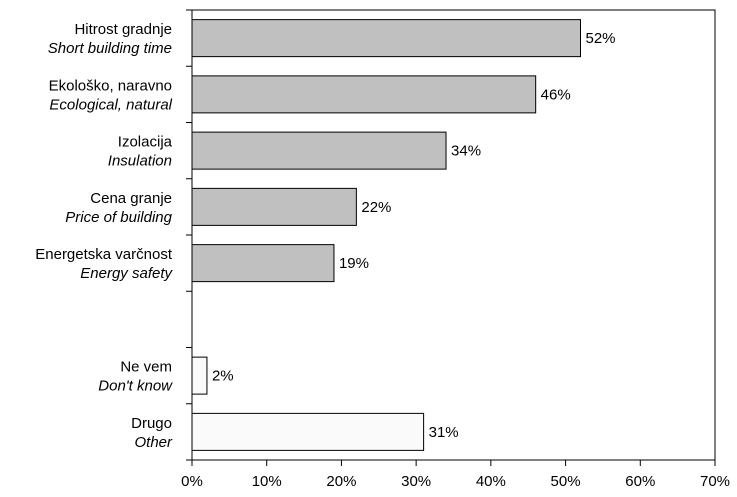 Image resolution: width=737 pixels, height=497 pixels. I want to click on category-label: Drugo, so click(151, 423).